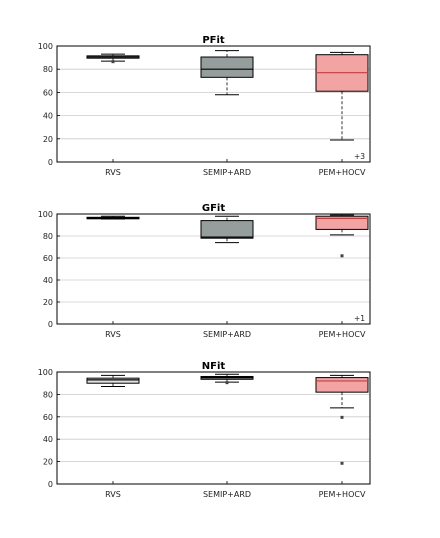 This screenshot has width=440, height=538. I want to click on chart-title: PFit, so click(213, 40).